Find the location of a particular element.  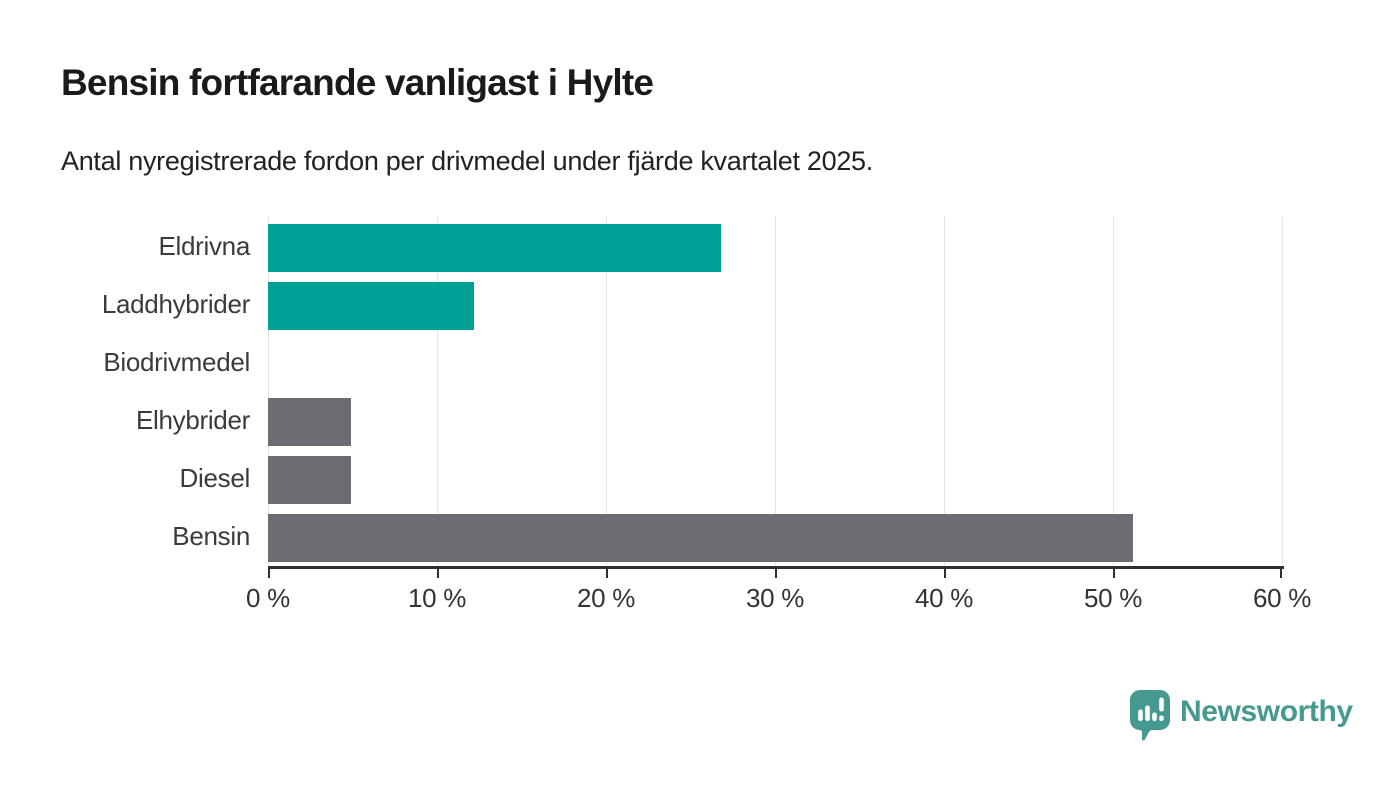

x-axis-tick-label: 20 % is located at coordinates (606, 598).